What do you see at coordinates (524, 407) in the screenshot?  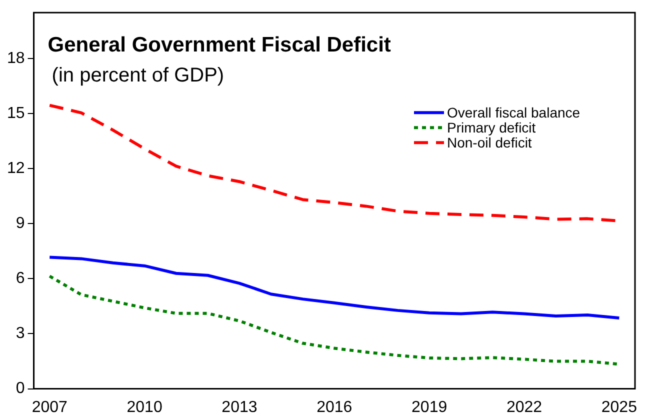 I see `x-tick-label: 2022` at bounding box center [524, 407].